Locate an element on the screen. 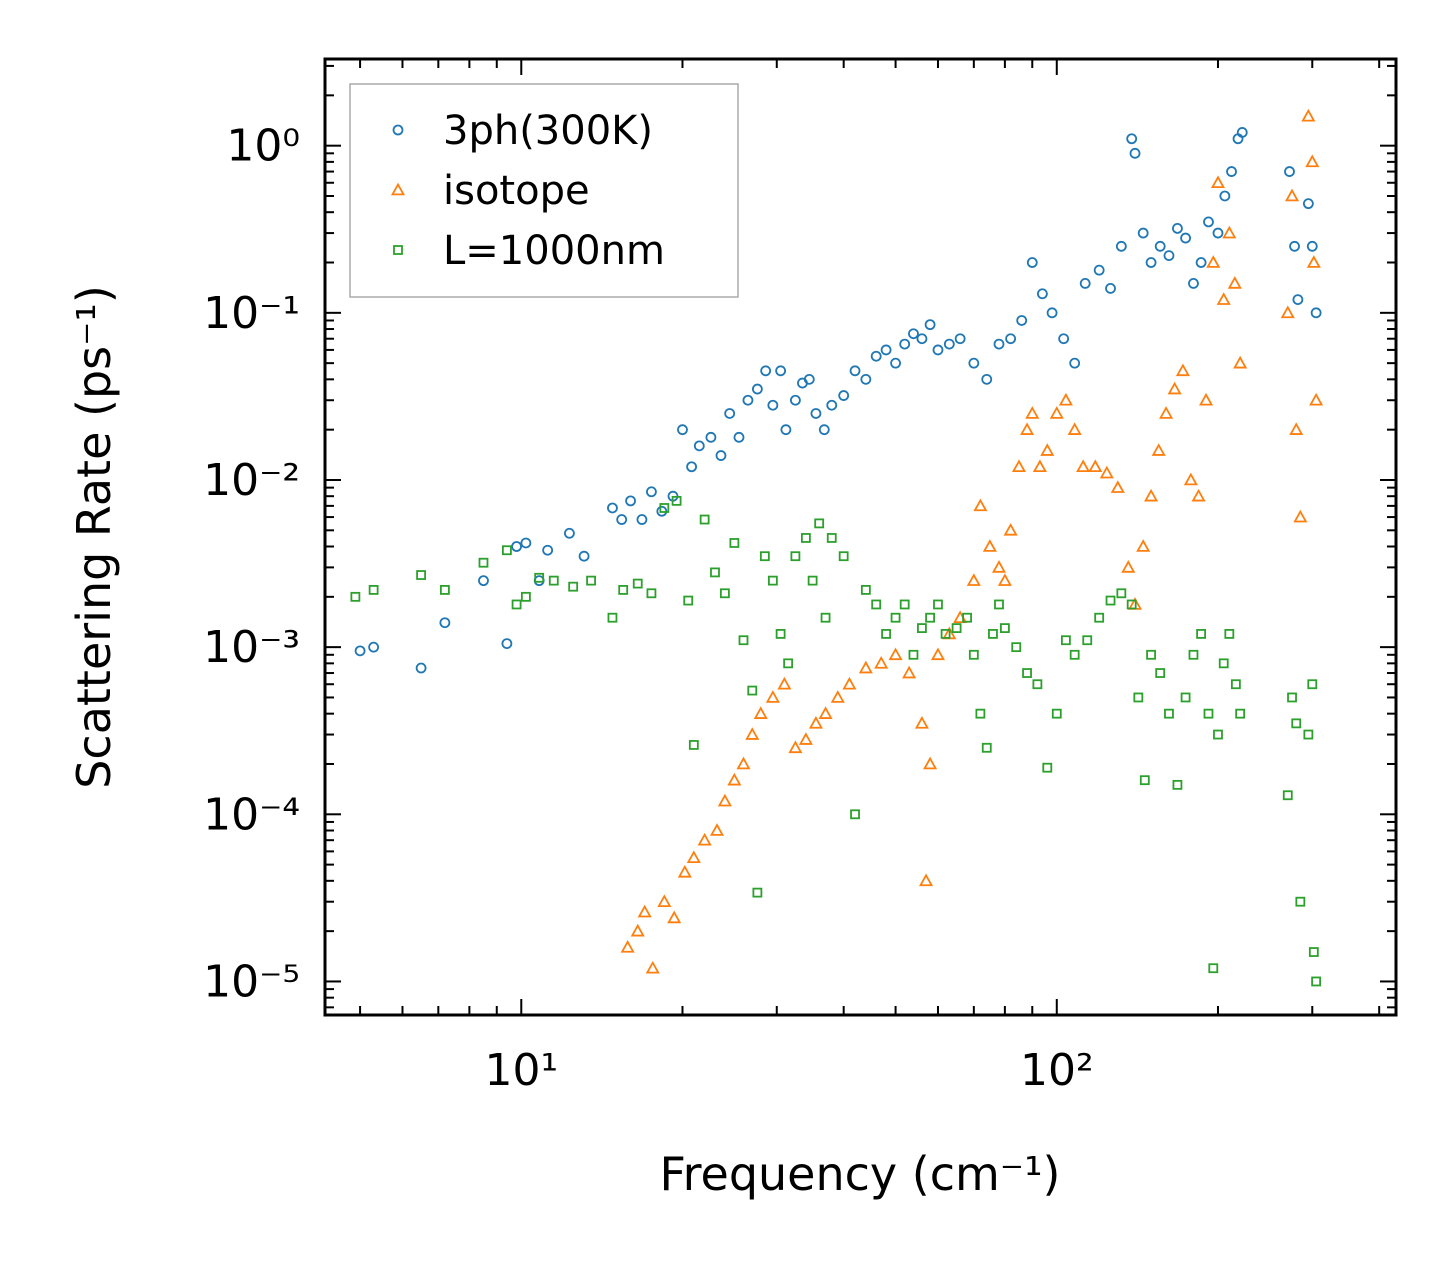 This screenshot has width=1455, height=1265. legend-marker-3ph is located at coordinates (398, 130).